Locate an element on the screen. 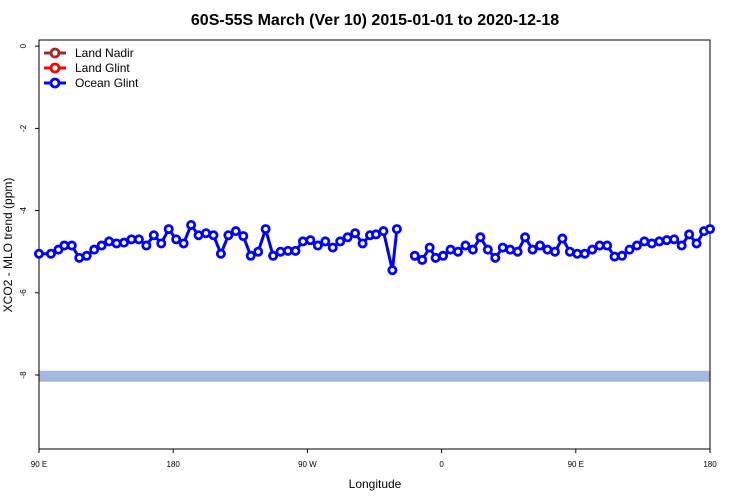 The width and height of the screenshot is (750, 500). x-axis: 90 E 180 90 W 0 90 E 180 is located at coordinates (374, 459).